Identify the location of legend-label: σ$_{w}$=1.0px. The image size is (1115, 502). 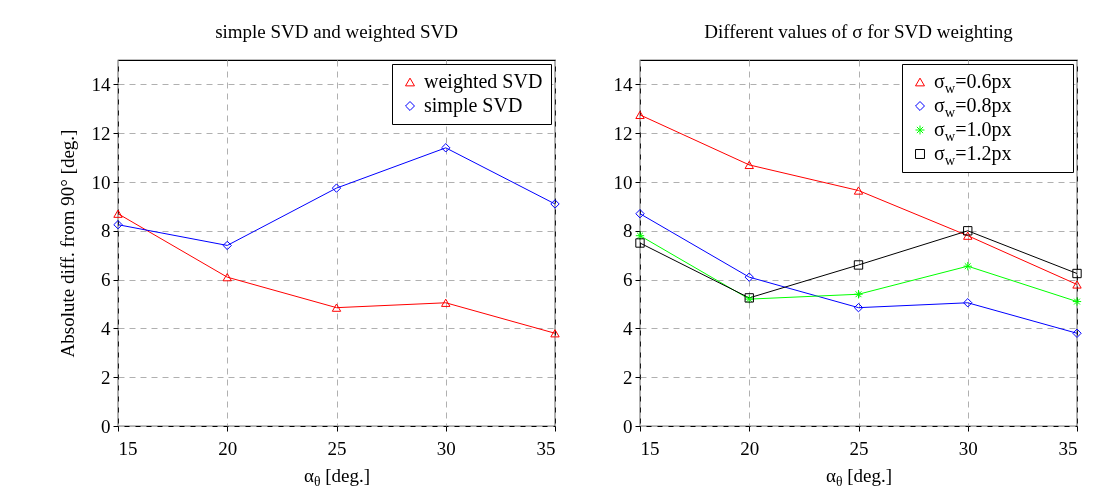
(973, 131).